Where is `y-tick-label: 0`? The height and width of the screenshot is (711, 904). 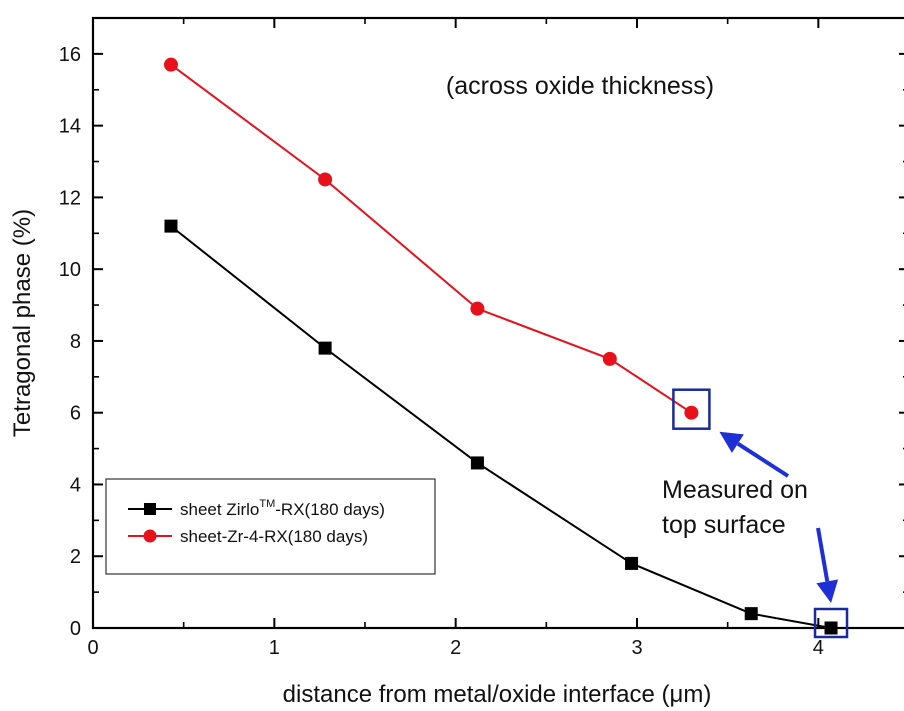 y-tick-label: 0 is located at coordinates (75, 629).